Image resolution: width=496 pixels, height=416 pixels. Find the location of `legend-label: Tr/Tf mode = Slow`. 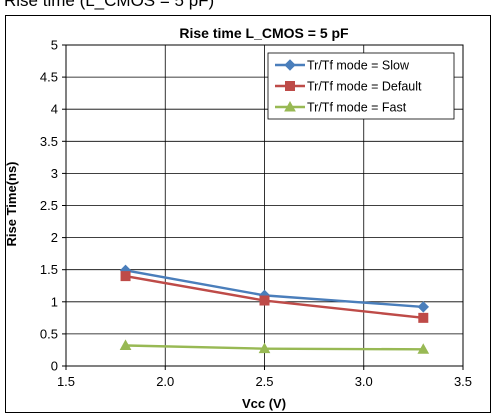

legend-label: Tr/Tf mode = Slow is located at coordinates (358, 66).